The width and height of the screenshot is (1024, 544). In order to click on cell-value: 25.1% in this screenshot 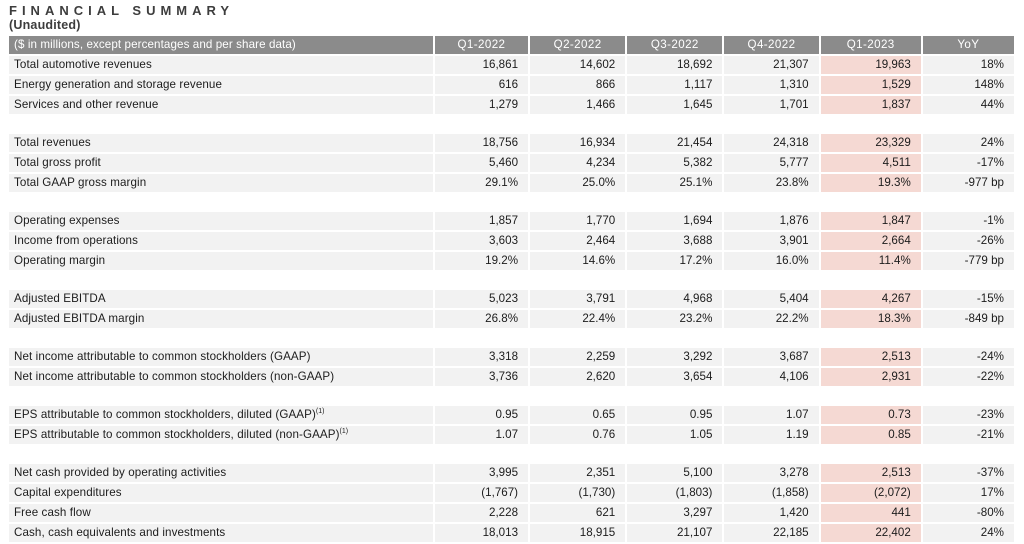, I will do `click(675, 183)`.